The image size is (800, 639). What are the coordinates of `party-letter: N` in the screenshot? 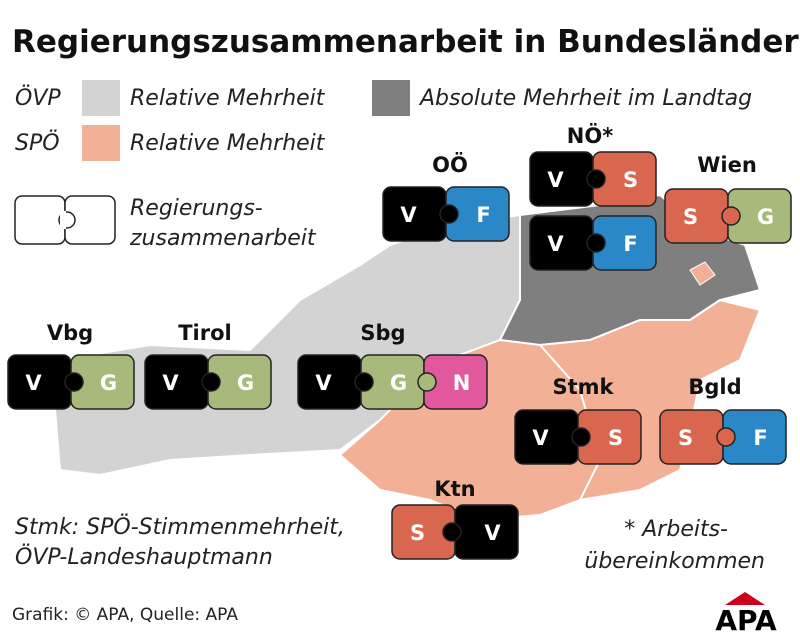 It's located at (462, 383).